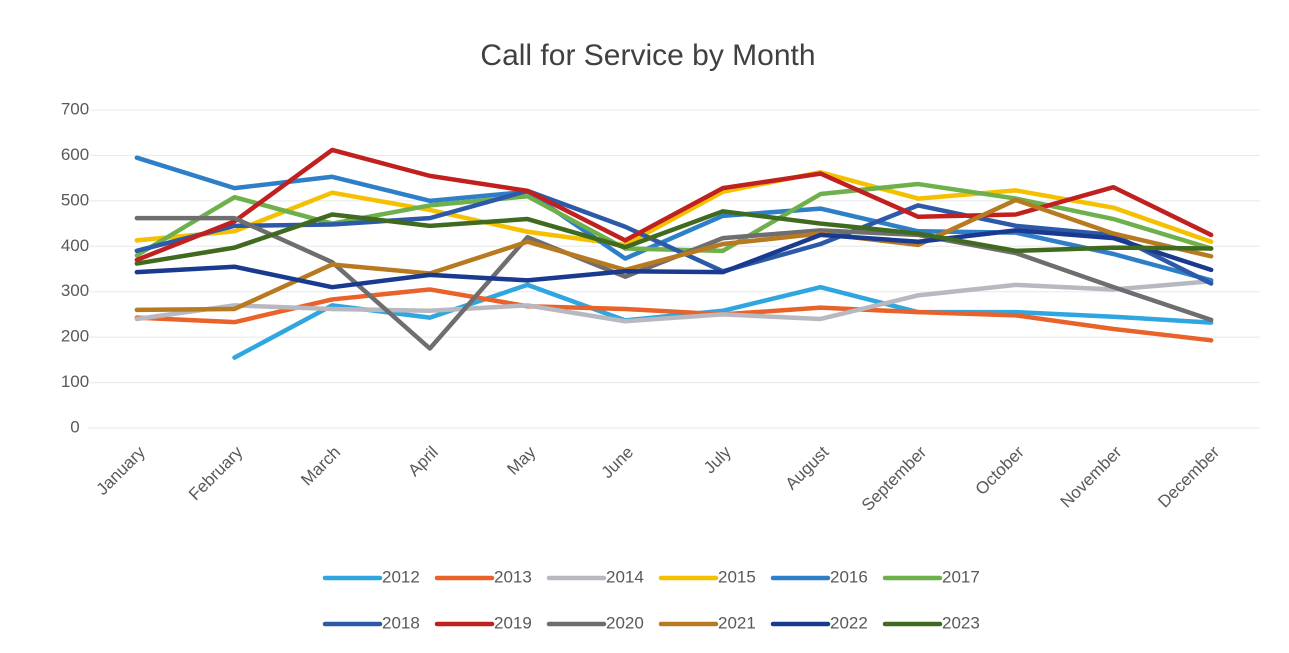  What do you see at coordinates (513, 576) in the screenshot?
I see `legend-label: 2013` at bounding box center [513, 576].